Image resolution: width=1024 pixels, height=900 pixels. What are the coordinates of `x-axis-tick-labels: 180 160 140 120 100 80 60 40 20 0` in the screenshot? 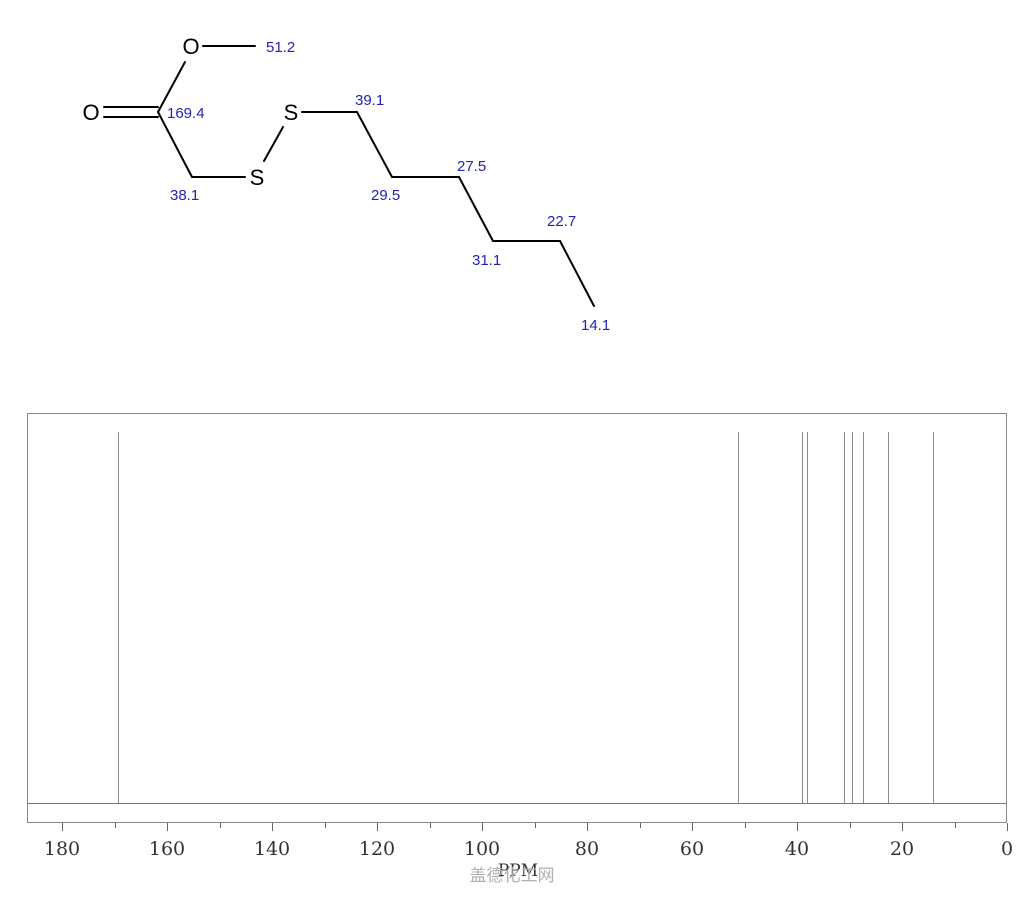 It's located at (528, 849).